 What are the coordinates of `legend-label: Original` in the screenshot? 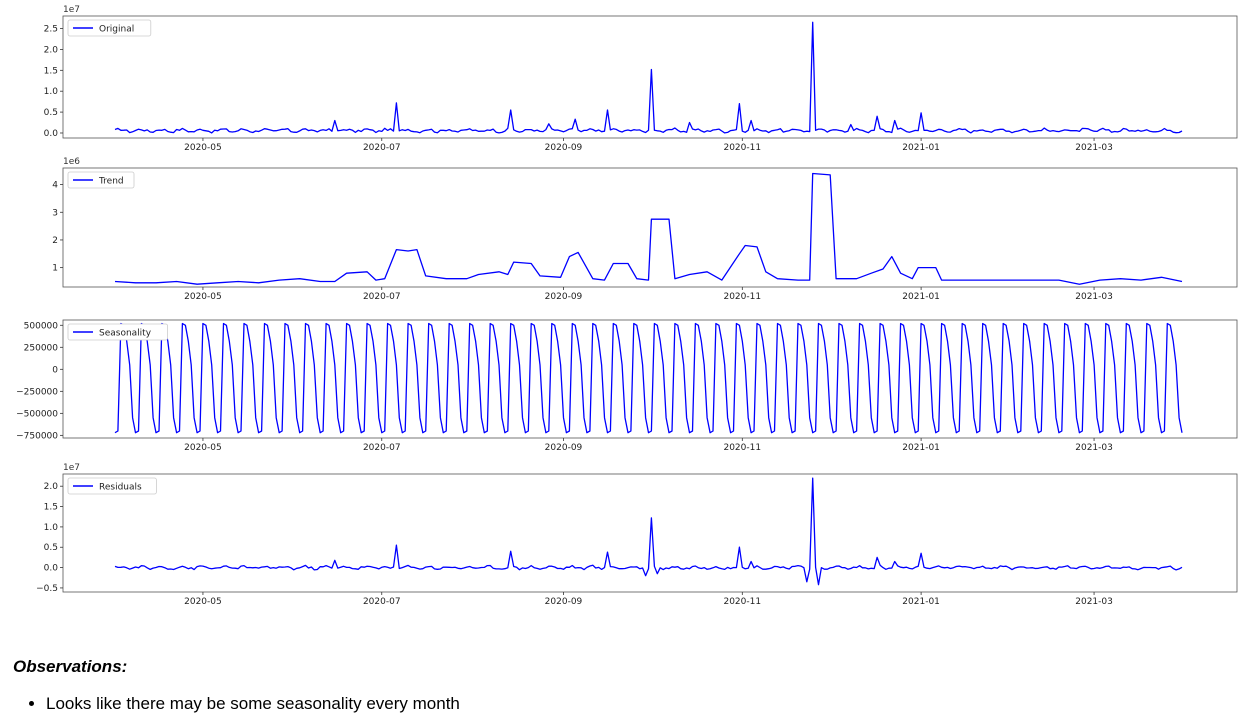 It's located at (116, 30).